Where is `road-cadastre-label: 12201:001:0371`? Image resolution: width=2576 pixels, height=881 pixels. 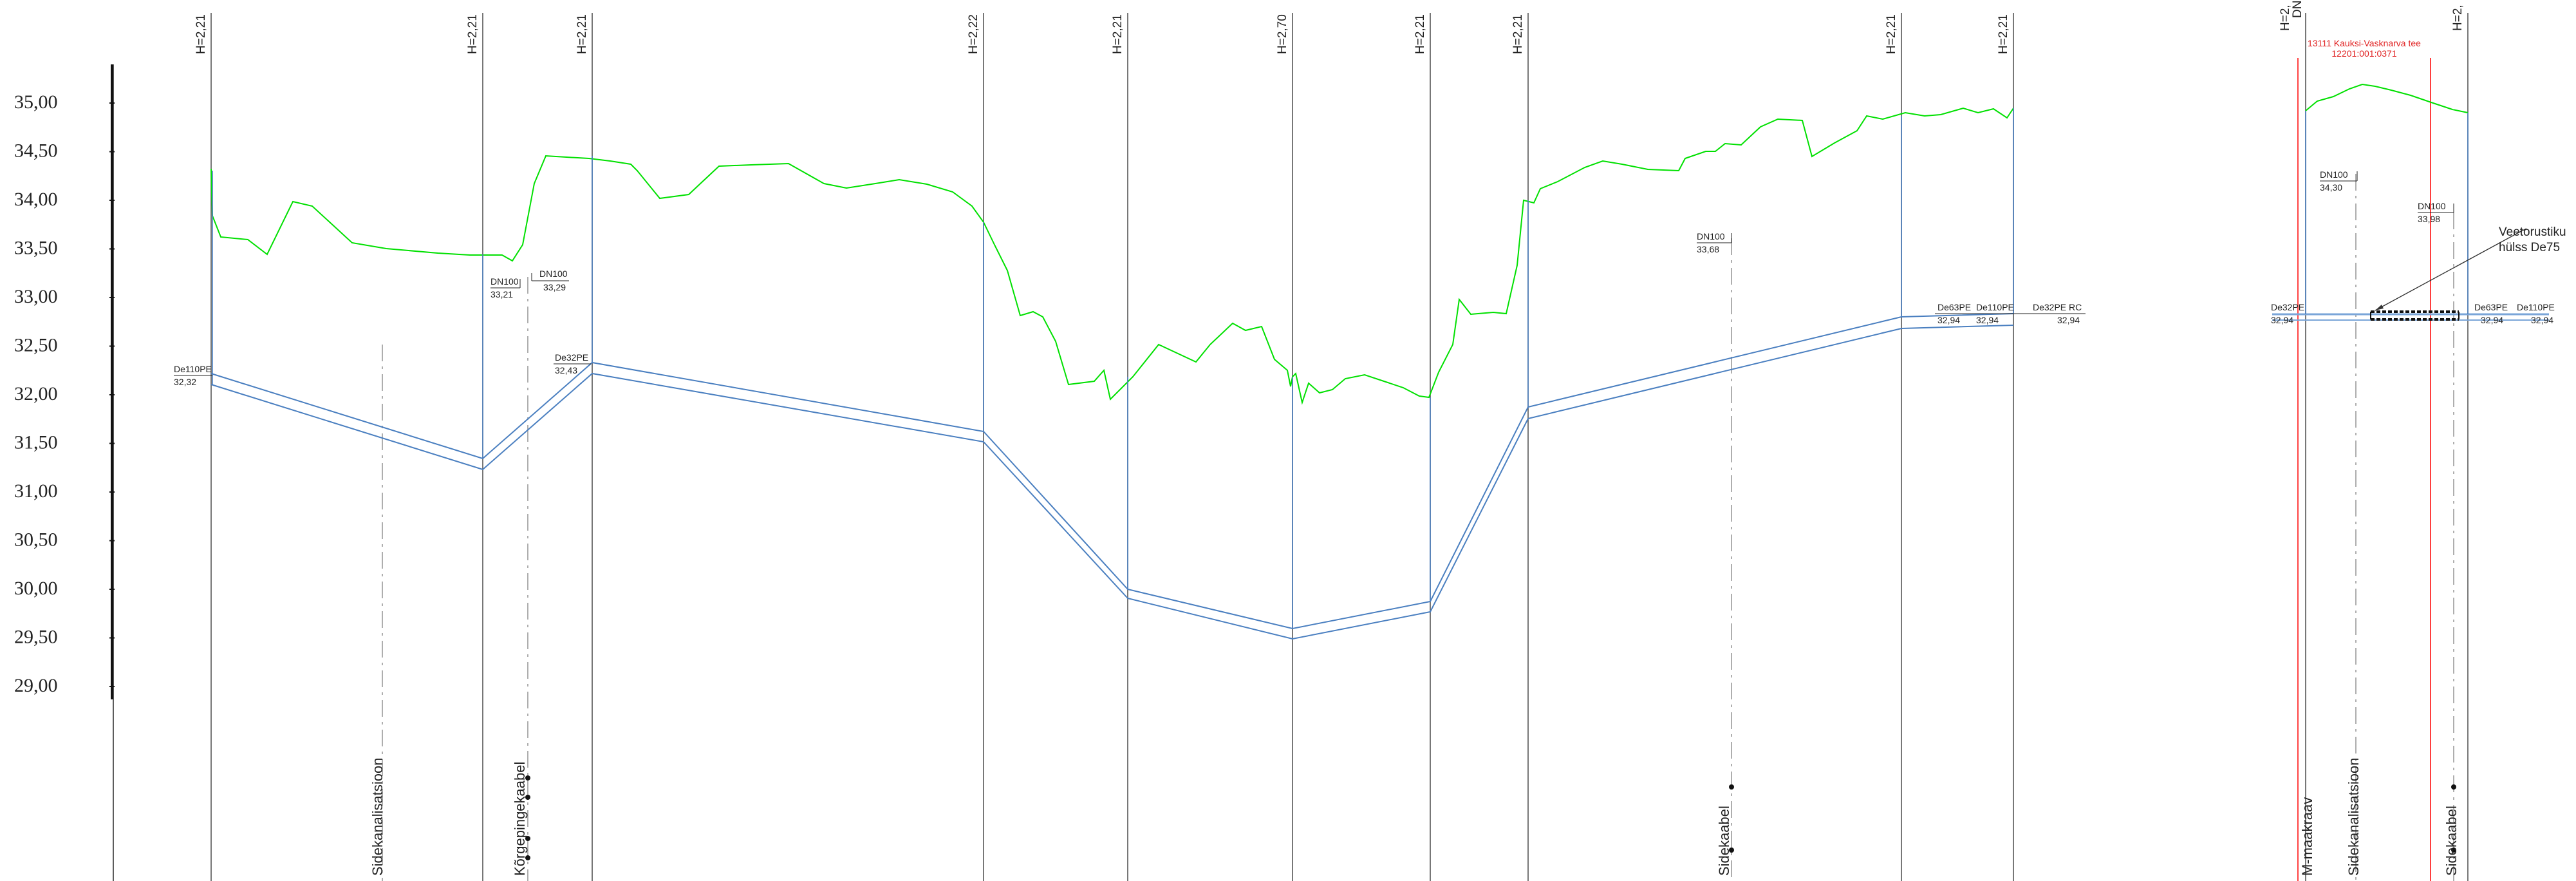 road-cadastre-label: 12201:001:0371 is located at coordinates (2363, 53).